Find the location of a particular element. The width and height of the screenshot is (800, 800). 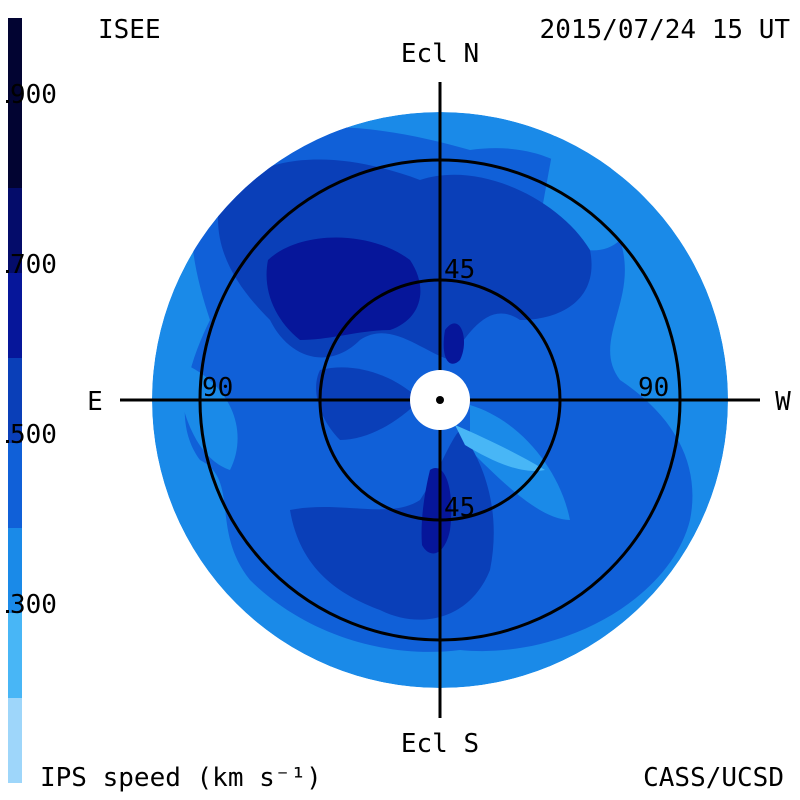

direction-west: W is located at coordinates (783, 402).